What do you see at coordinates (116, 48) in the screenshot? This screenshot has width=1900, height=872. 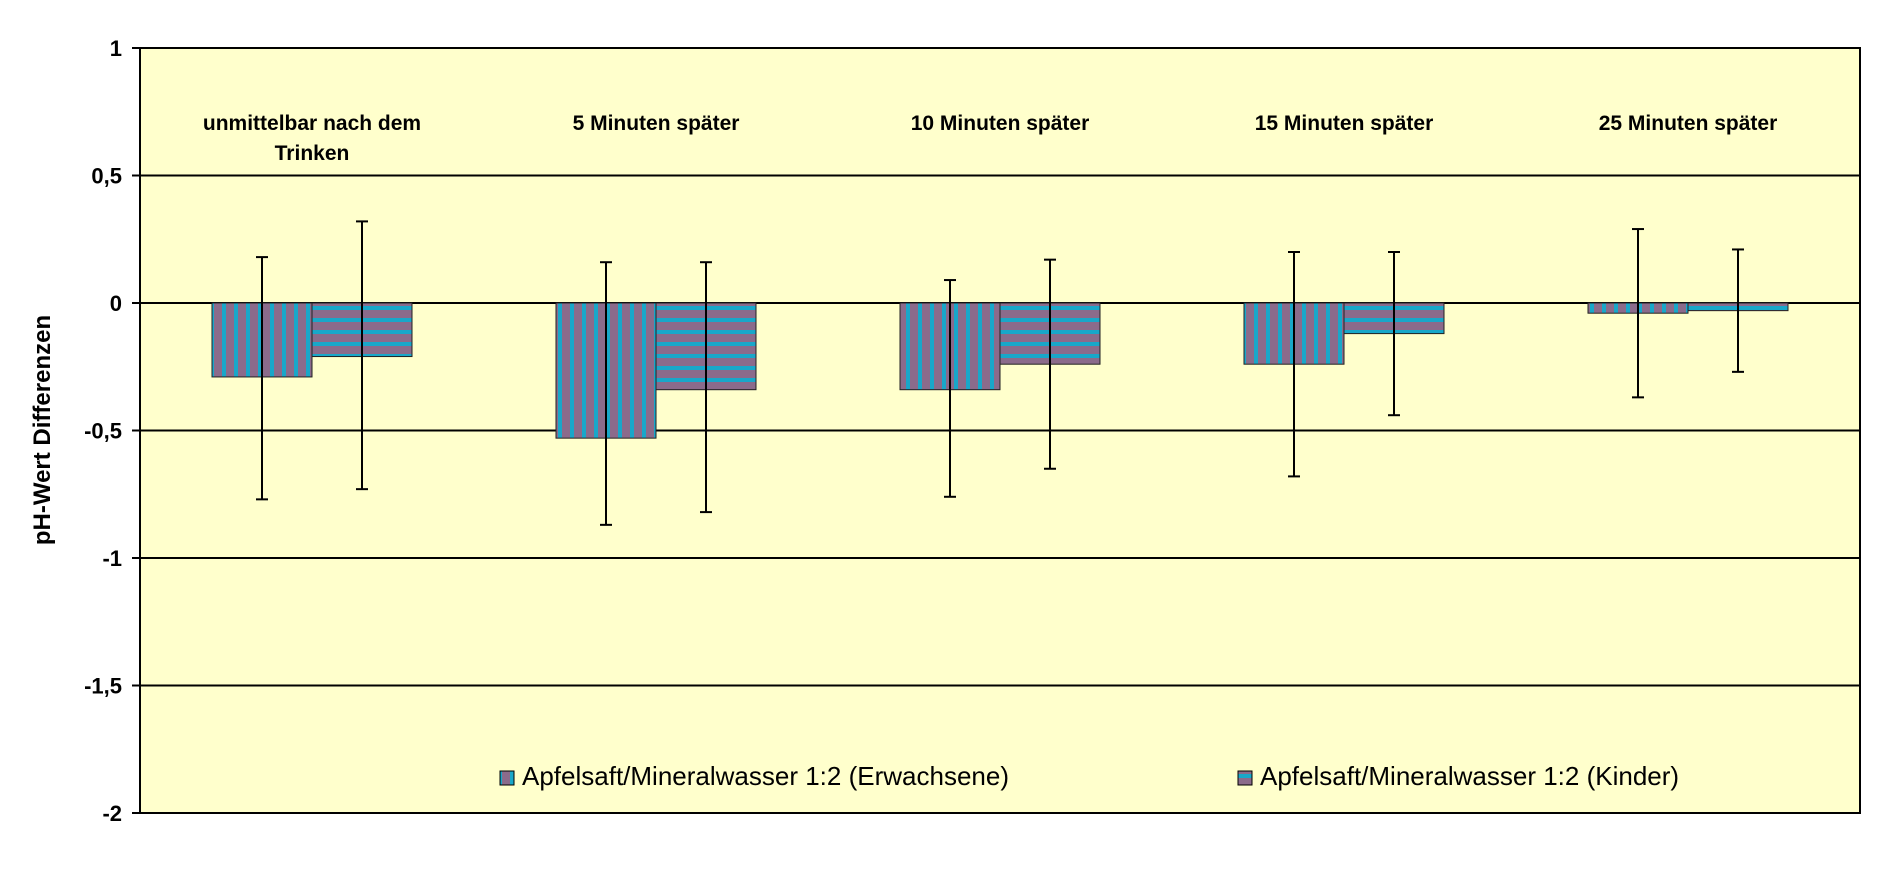 I see `y-tick-label: 1` at bounding box center [116, 48].